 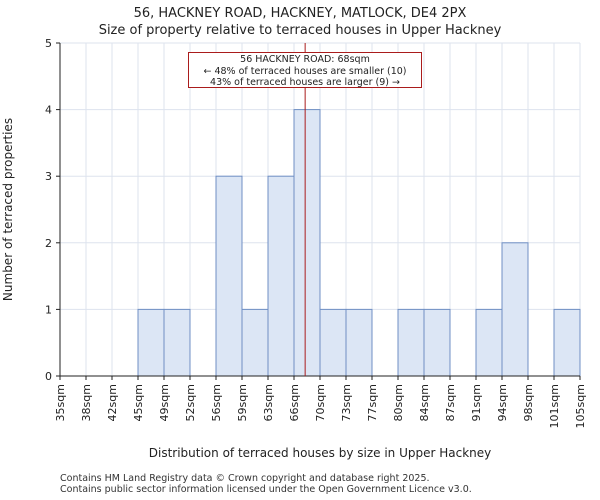 I want to click on x-tick-label: 42sqm, so click(x=112, y=402).